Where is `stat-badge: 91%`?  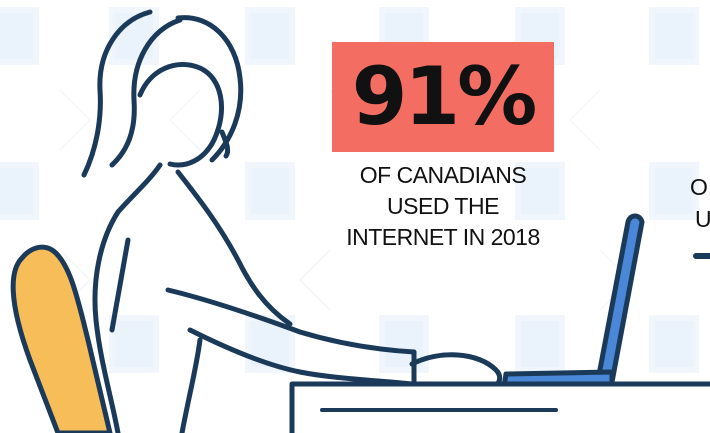
stat-badge: 91% is located at coordinates (443, 97).